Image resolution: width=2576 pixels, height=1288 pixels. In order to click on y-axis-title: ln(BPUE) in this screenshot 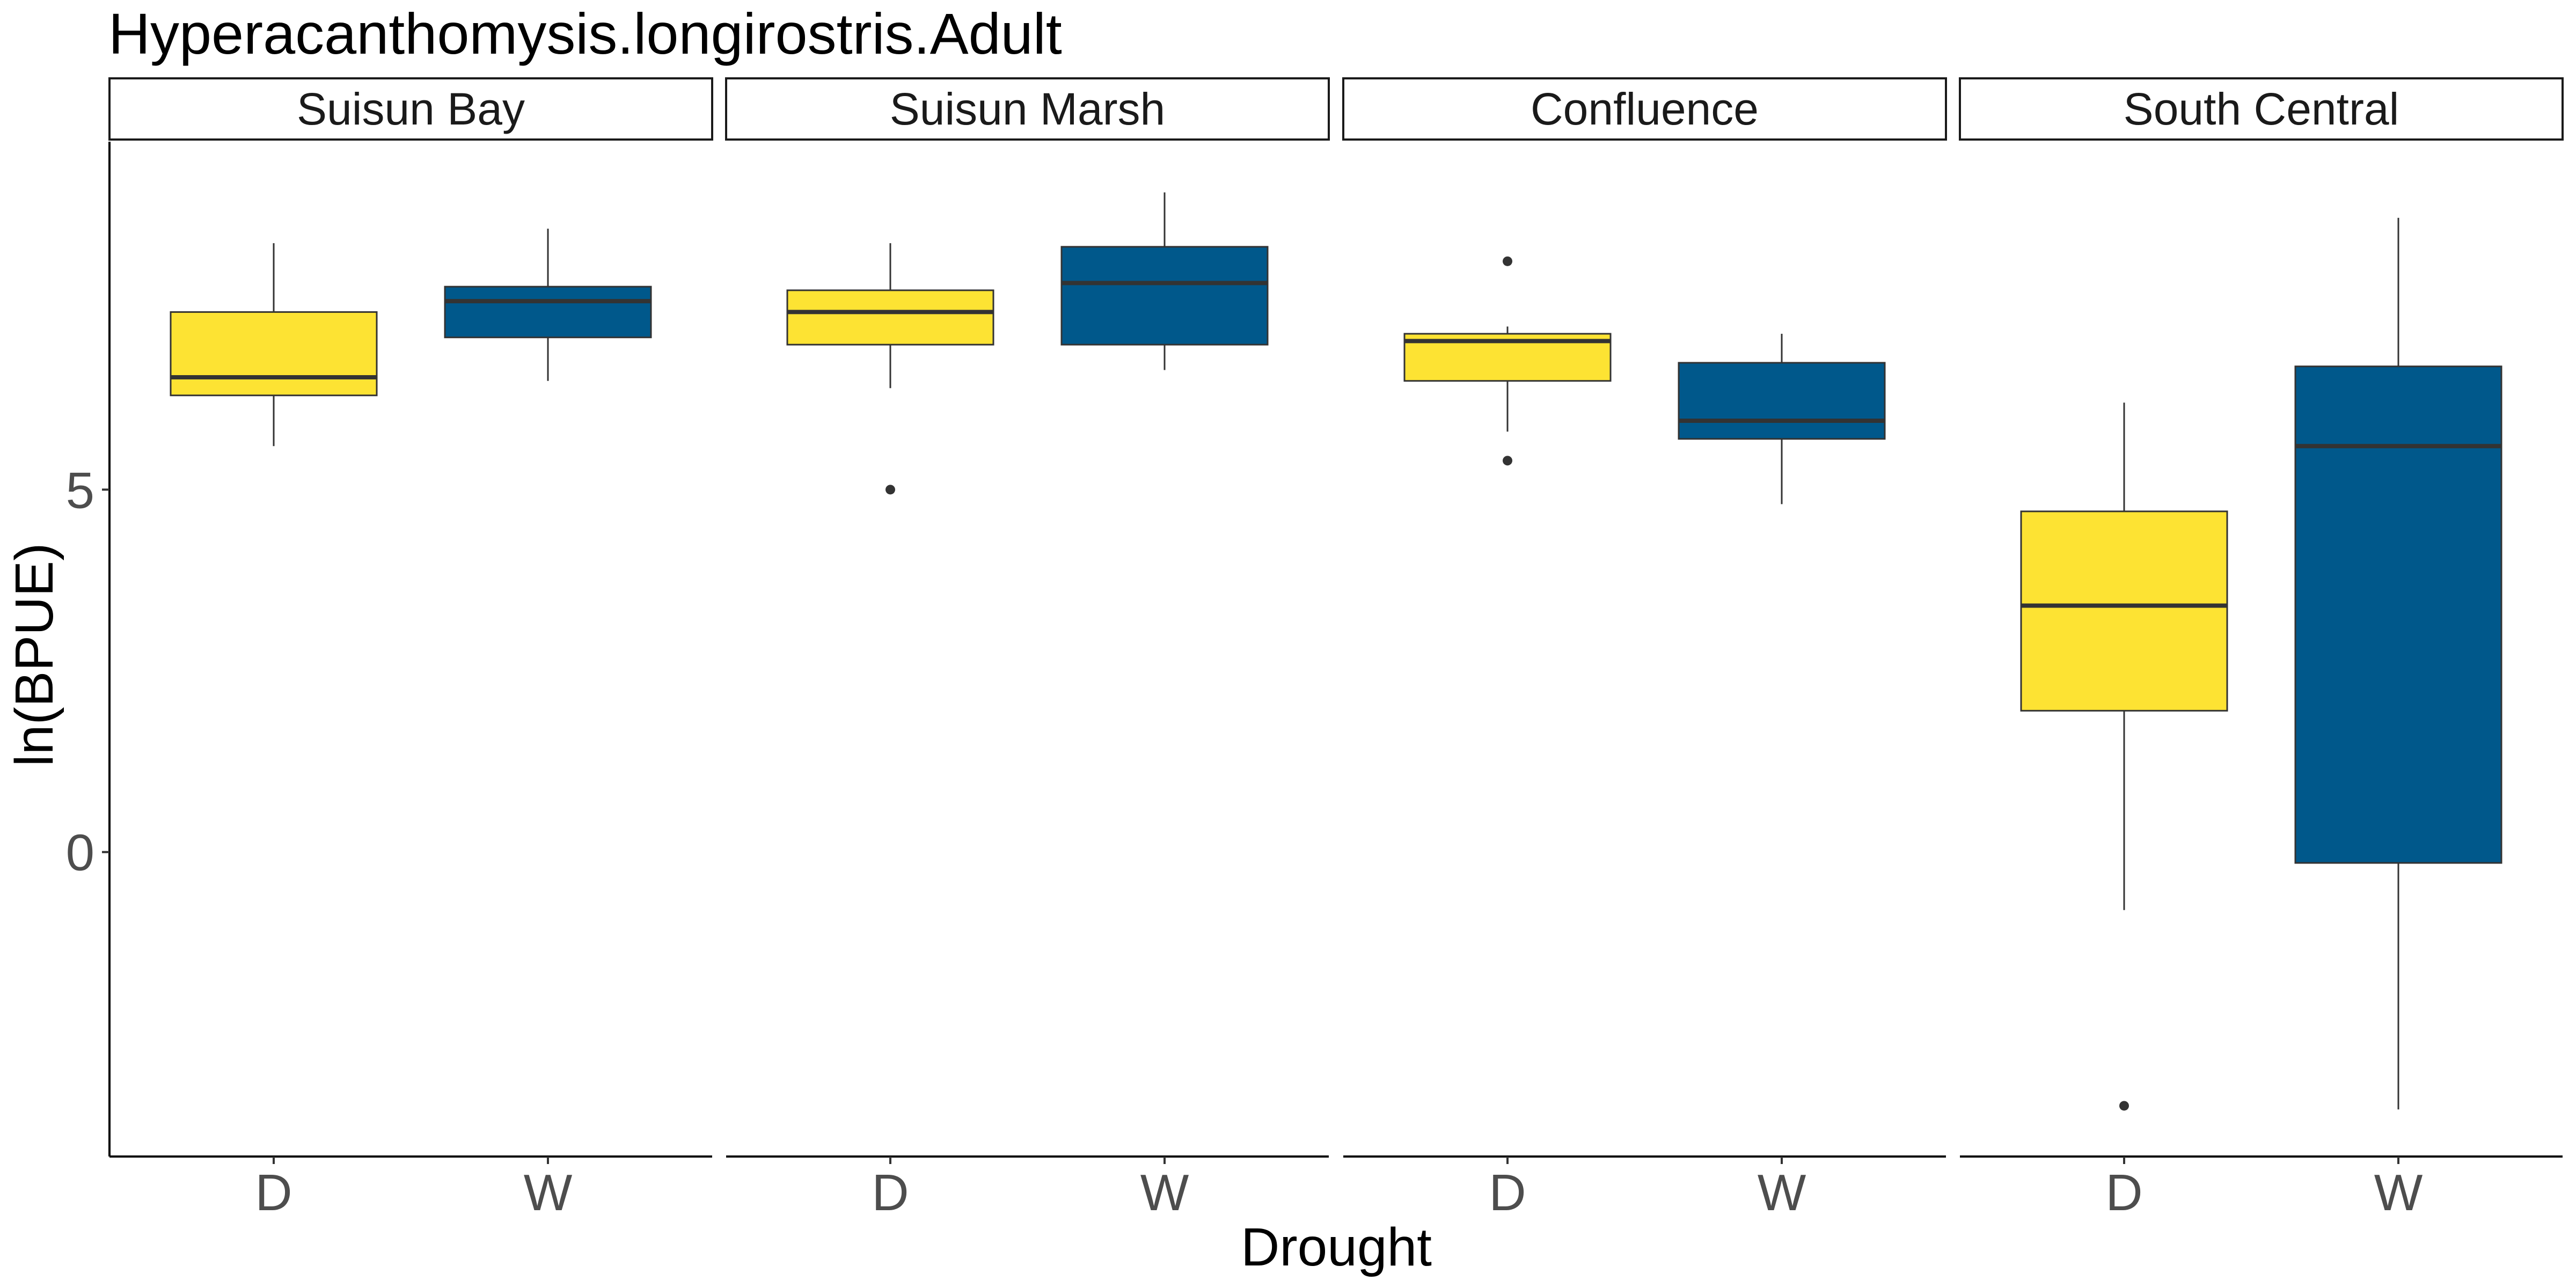, I will do `click(34, 655)`.